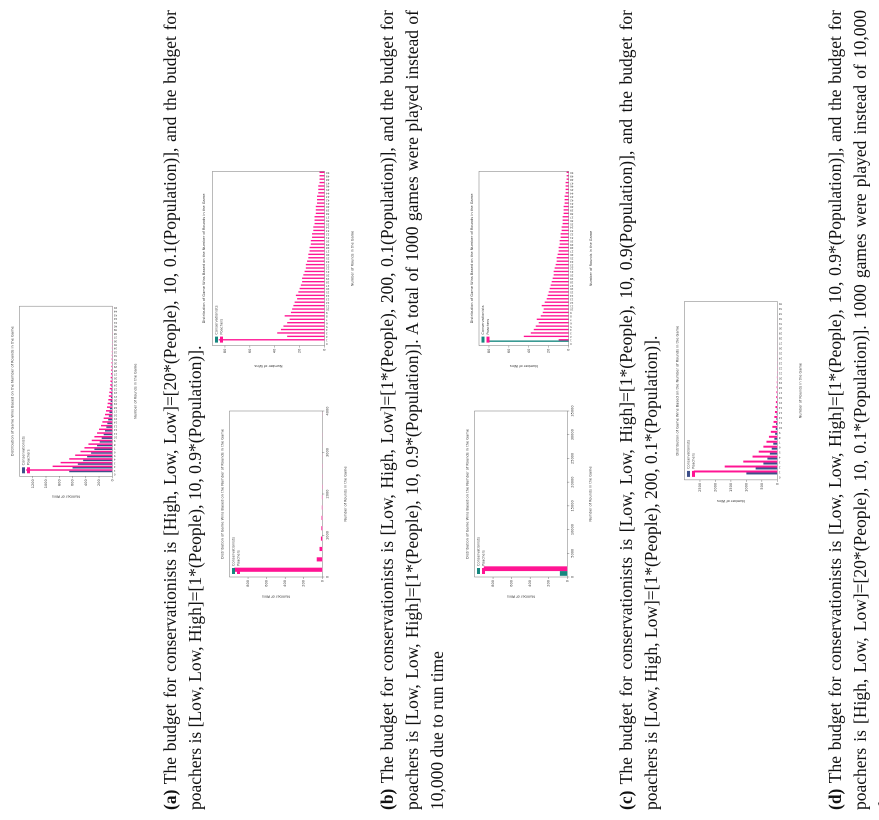  I want to click on x-tick-label: 3, so click(114, 463).